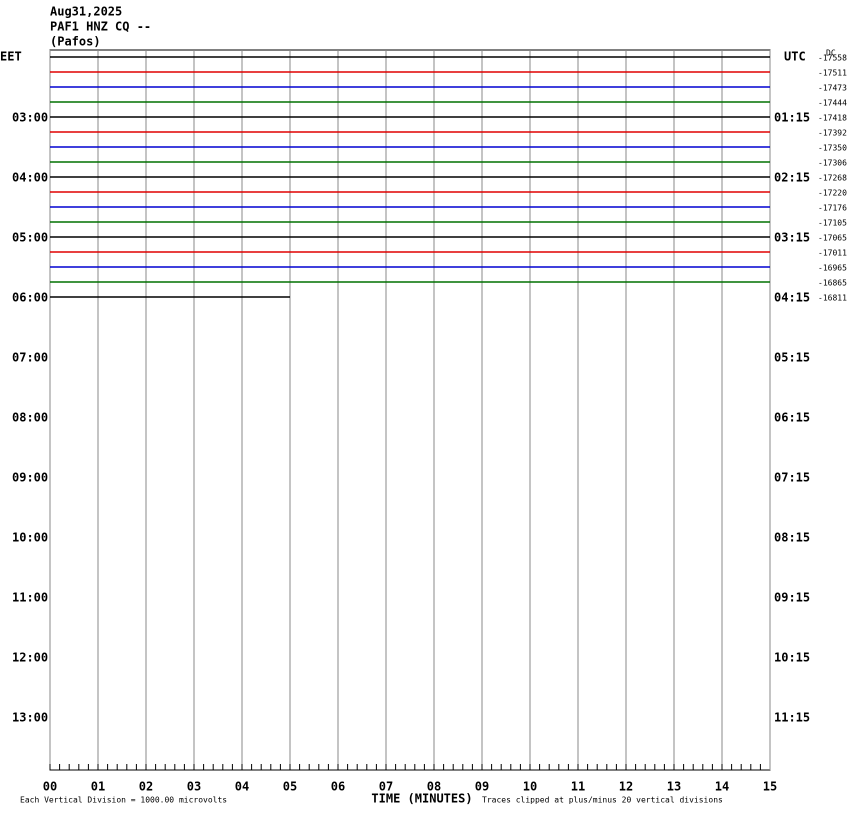  What do you see at coordinates (722, 787) in the screenshot?
I see `x-tick-label: 14` at bounding box center [722, 787].